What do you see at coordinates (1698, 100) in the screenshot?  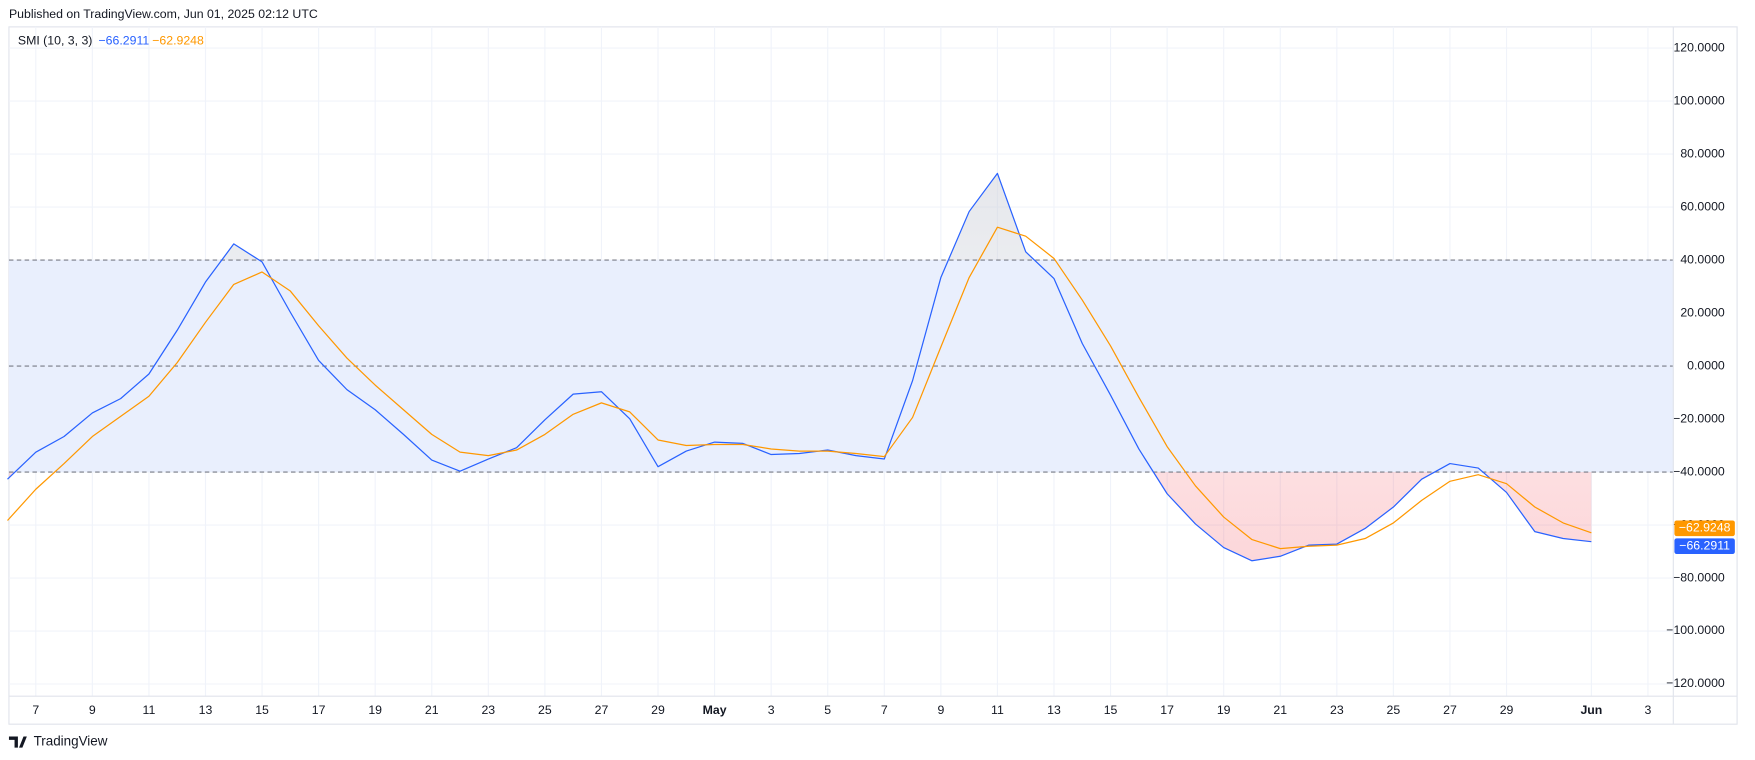 I see `y-tick-label: 100.0000` at bounding box center [1698, 100].